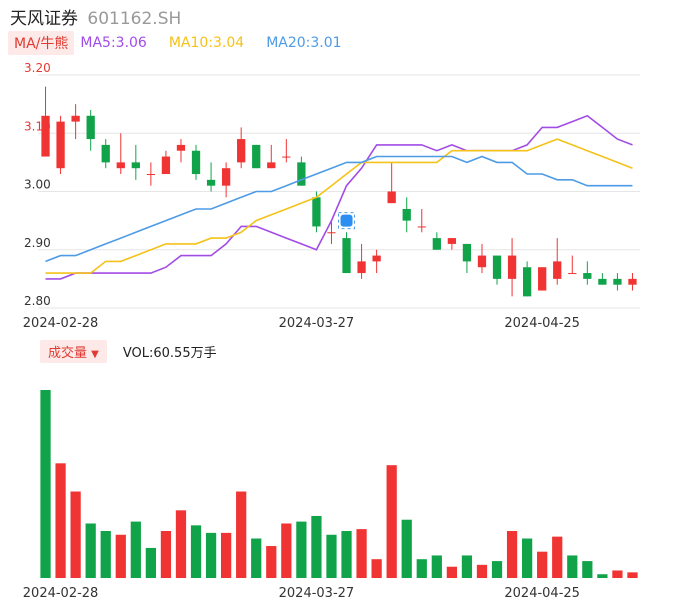 This screenshot has height=606, width=686. What do you see at coordinates (37, 68) in the screenshot?
I see `y-tick-label: 3.20` at bounding box center [37, 68].